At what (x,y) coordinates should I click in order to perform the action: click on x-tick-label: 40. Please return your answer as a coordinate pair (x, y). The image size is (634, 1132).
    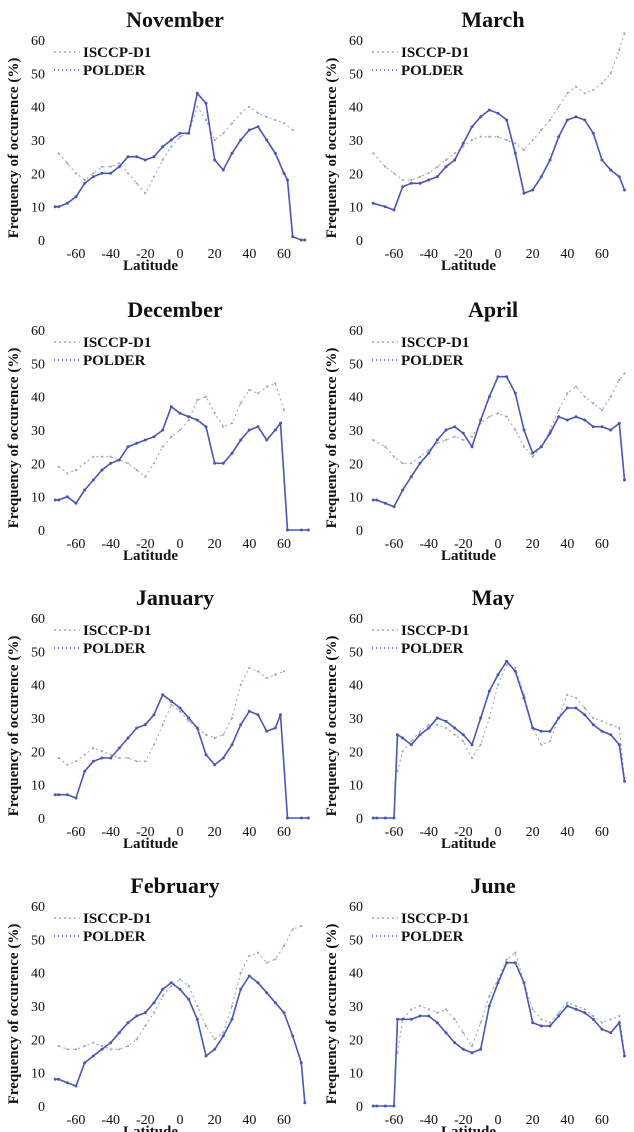
    Looking at the image, I should click on (249, 254).